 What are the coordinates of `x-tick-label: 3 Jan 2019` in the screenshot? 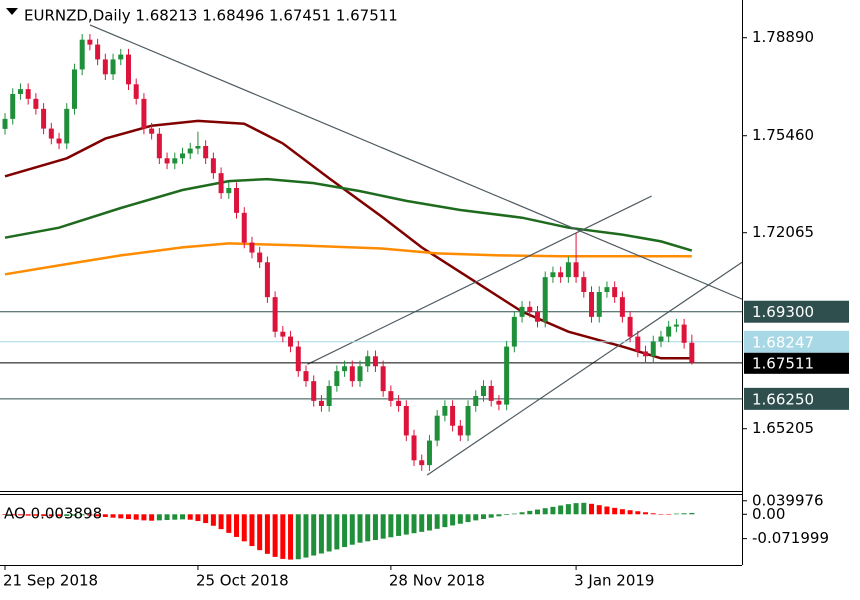 It's located at (614, 581).